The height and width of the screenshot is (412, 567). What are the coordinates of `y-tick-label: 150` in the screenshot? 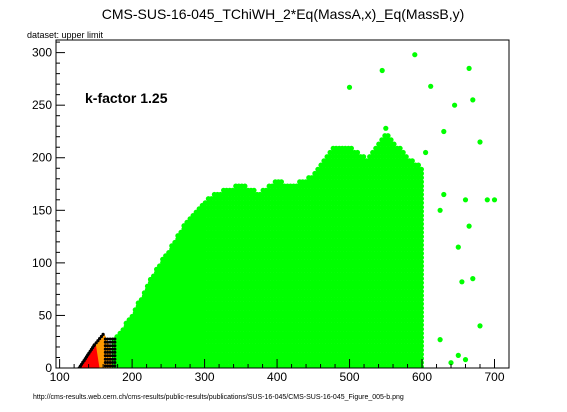 It's located at (42, 210).